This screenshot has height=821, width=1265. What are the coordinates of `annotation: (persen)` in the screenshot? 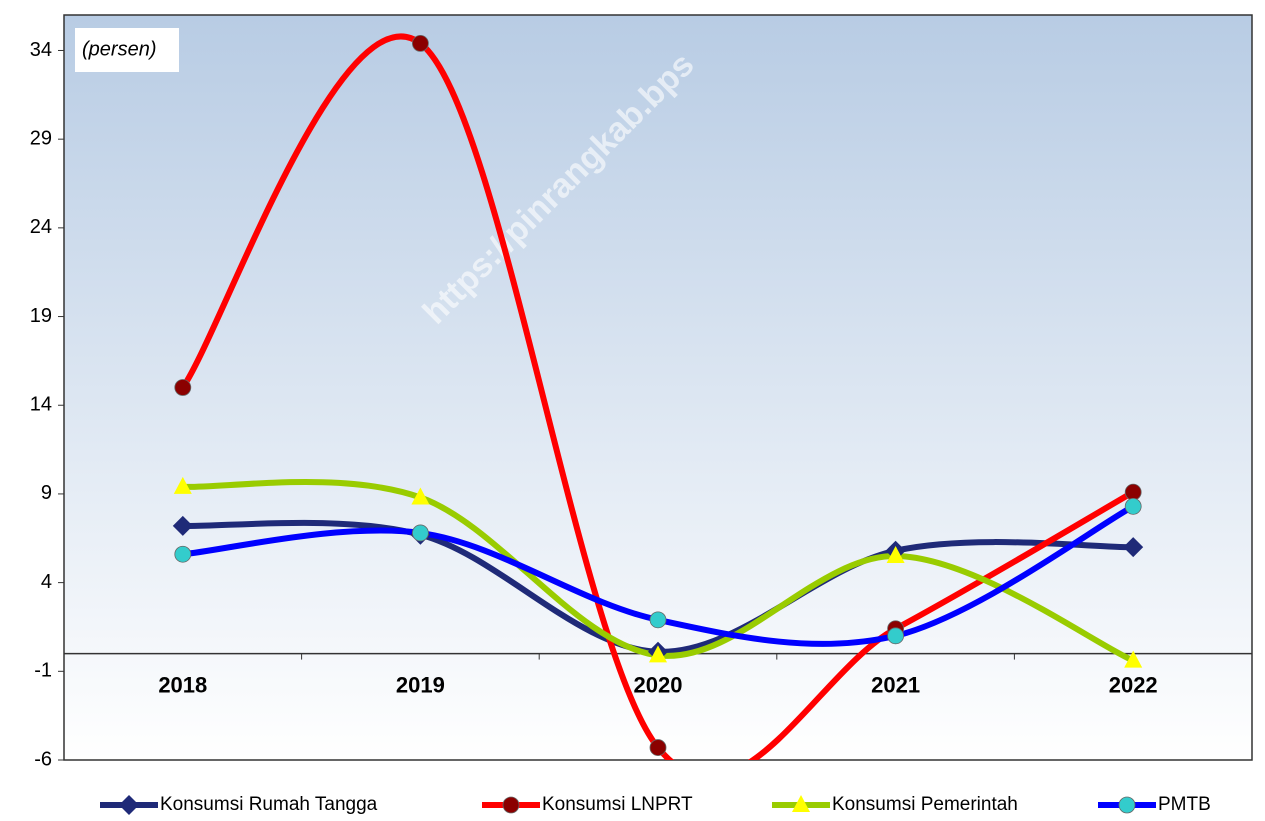 It's located at (119, 49).